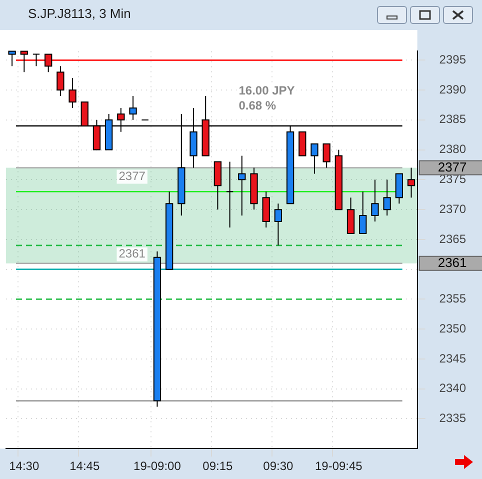 The image size is (482, 479). I want to click on y-tick-label: 2380, so click(452, 149).